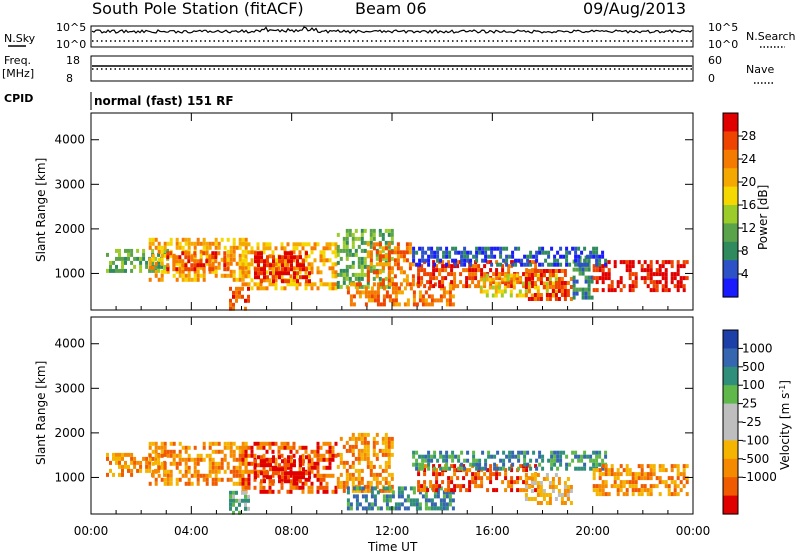 The height and width of the screenshot is (554, 800). I want to click on freq-unit: [MHz], so click(18, 73).